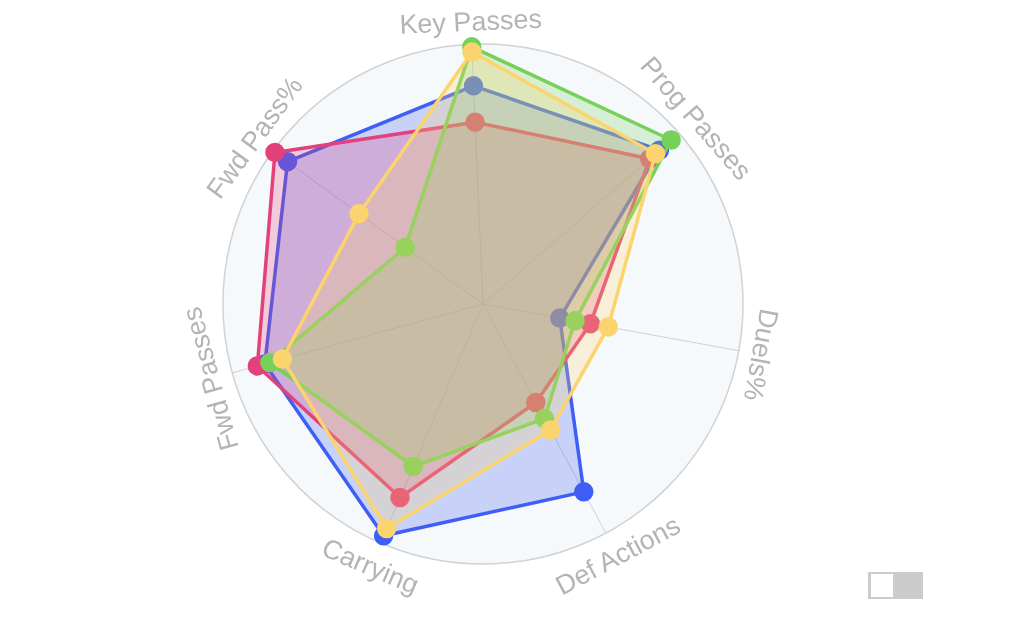 Image resolution: width=1024 pixels, height=627 pixels. Describe the element at coordinates (210, 378) in the screenshot. I see `spoke-label: Fwd Passes` at that location.